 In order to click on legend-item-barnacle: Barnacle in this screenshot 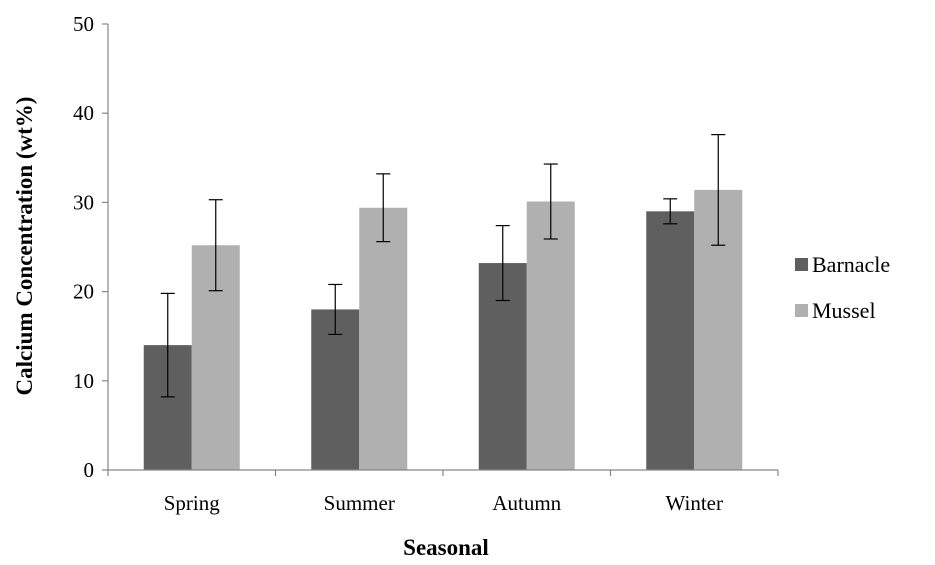, I will do `click(842, 264)`.